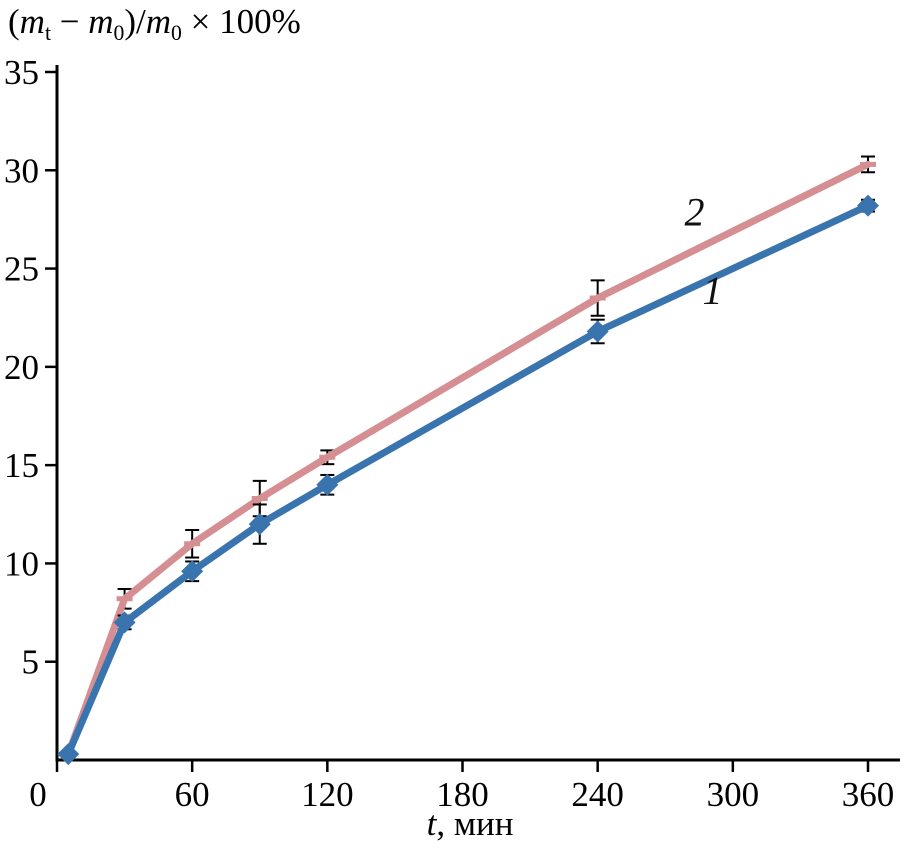 The width and height of the screenshot is (908, 857). What do you see at coordinates (597, 794) in the screenshot?
I see `x-tick-label: 240` at bounding box center [597, 794].